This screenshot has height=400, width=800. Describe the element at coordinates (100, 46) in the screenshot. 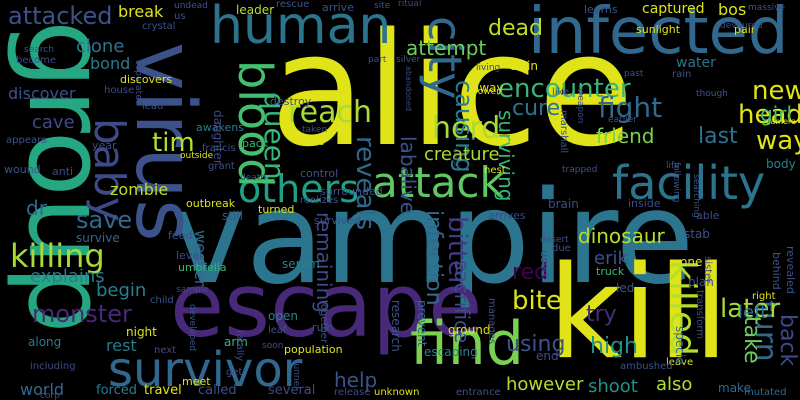

I see `word-clone: clone` at that location.